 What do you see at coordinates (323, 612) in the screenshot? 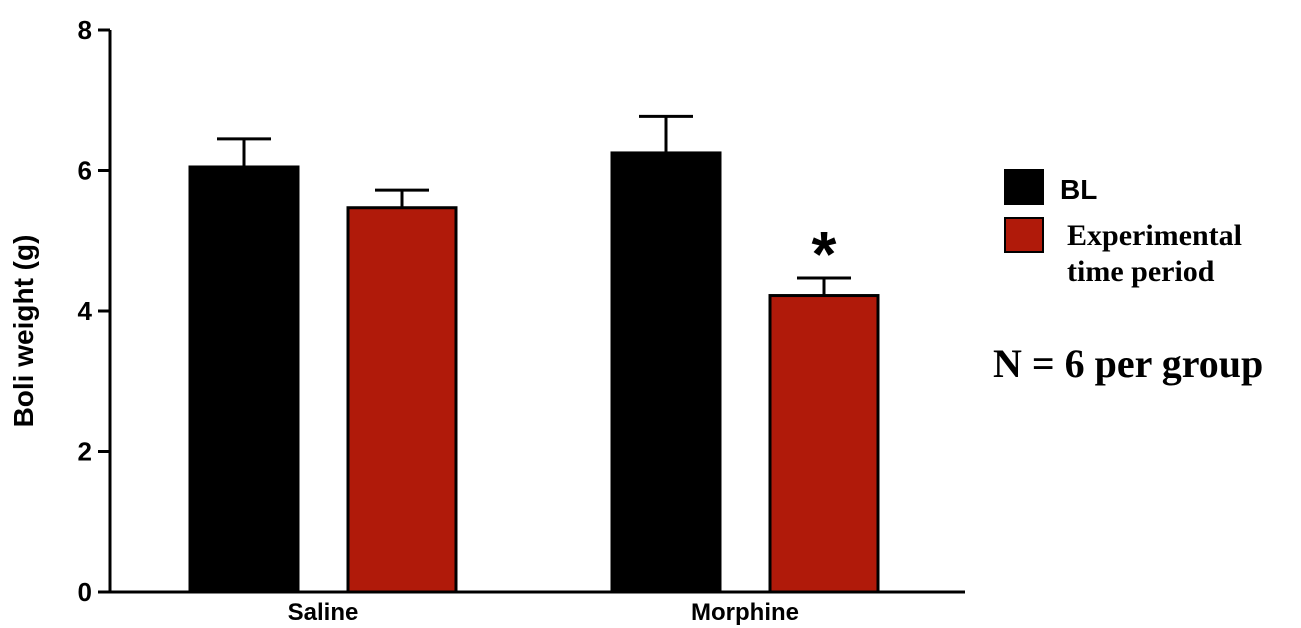
I see `x-category-label: Saline` at bounding box center [323, 612].